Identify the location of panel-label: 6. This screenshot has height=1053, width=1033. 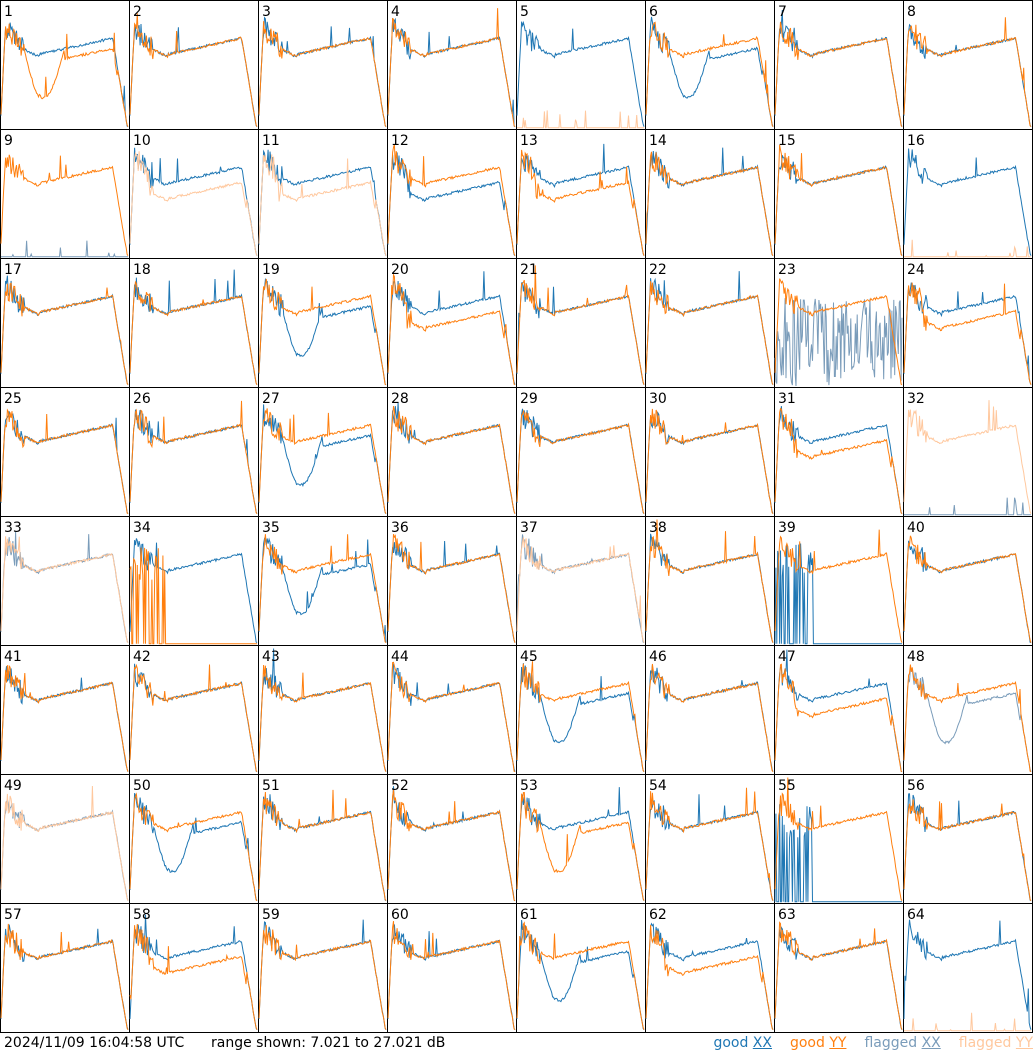
(653, 12).